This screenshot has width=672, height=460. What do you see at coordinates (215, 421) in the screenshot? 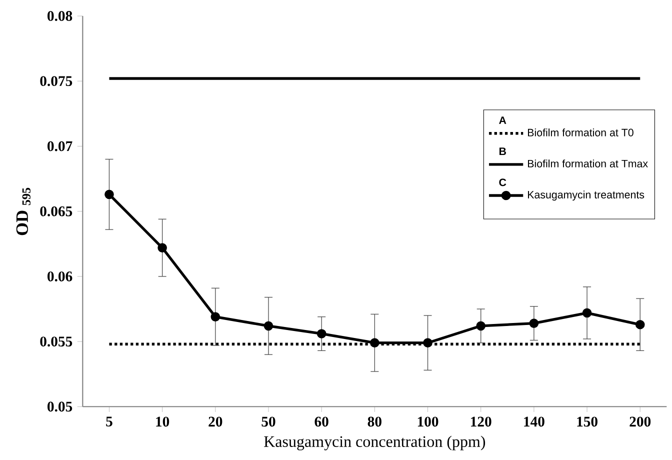
I see `x-tick-label: 20` at bounding box center [215, 421].